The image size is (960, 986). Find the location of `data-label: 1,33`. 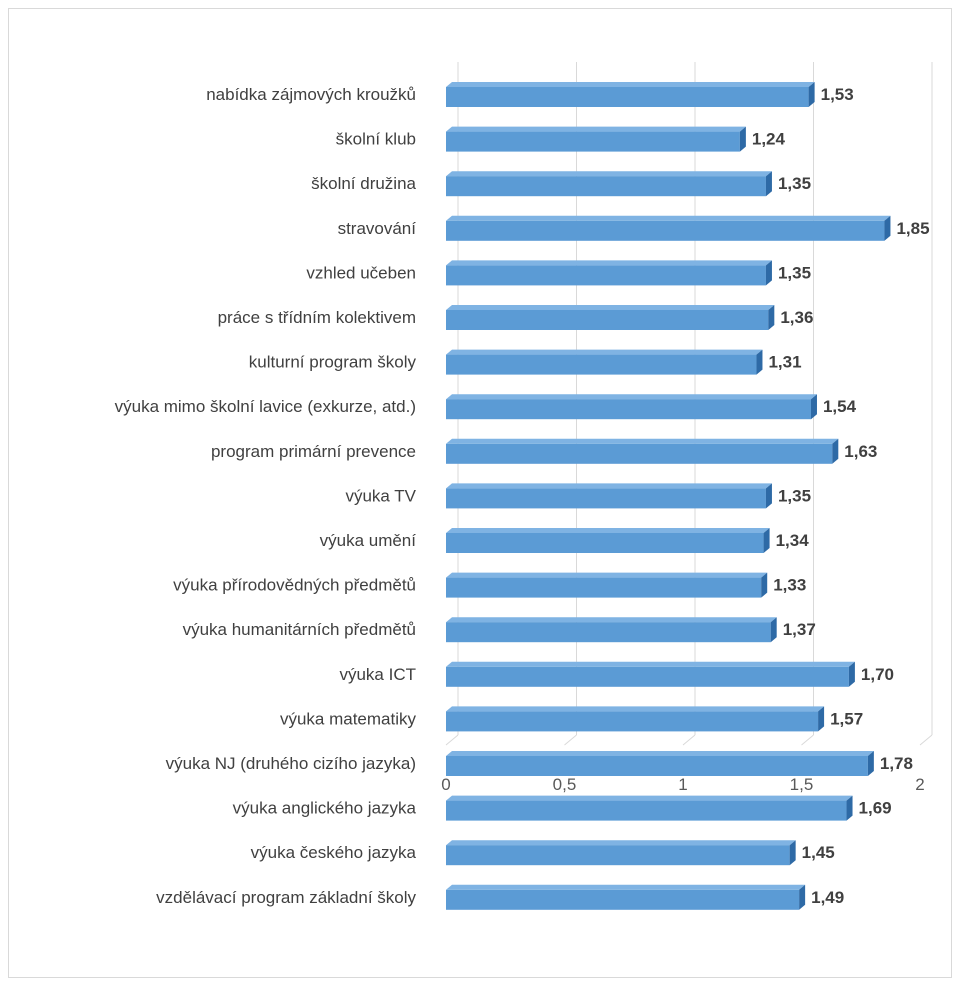

data-label: 1,33 is located at coordinates (789, 585).